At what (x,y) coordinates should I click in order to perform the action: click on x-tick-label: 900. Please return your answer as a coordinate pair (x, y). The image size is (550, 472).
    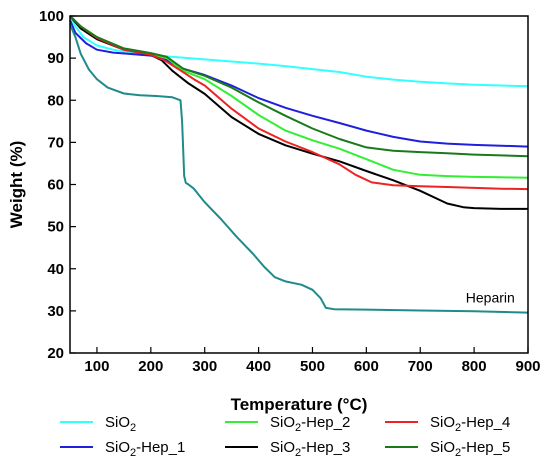
    Looking at the image, I should click on (527, 366).